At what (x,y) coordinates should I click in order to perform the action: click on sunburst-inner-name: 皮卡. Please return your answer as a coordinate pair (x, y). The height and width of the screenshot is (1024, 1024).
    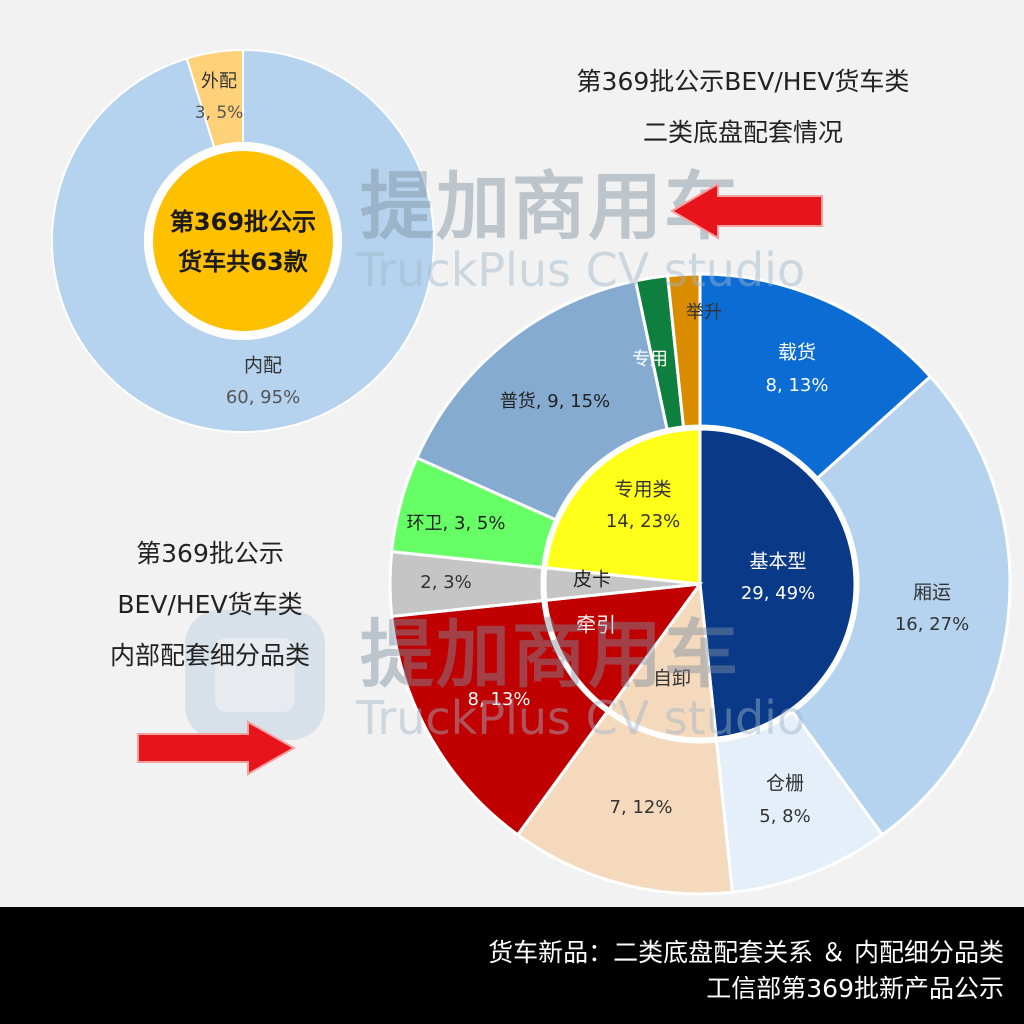
    Looking at the image, I should click on (592, 580).